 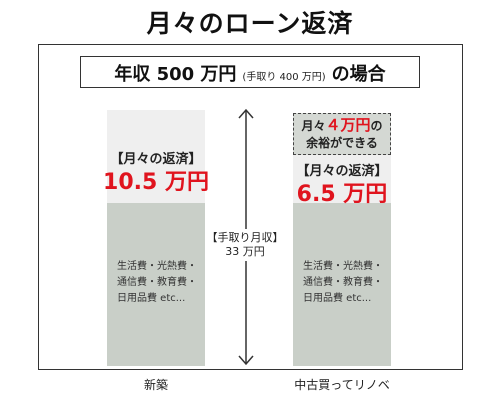 What do you see at coordinates (342, 194) in the screenshot?
I see `right-repayment-value: 6.5 万円` at bounding box center [342, 194].